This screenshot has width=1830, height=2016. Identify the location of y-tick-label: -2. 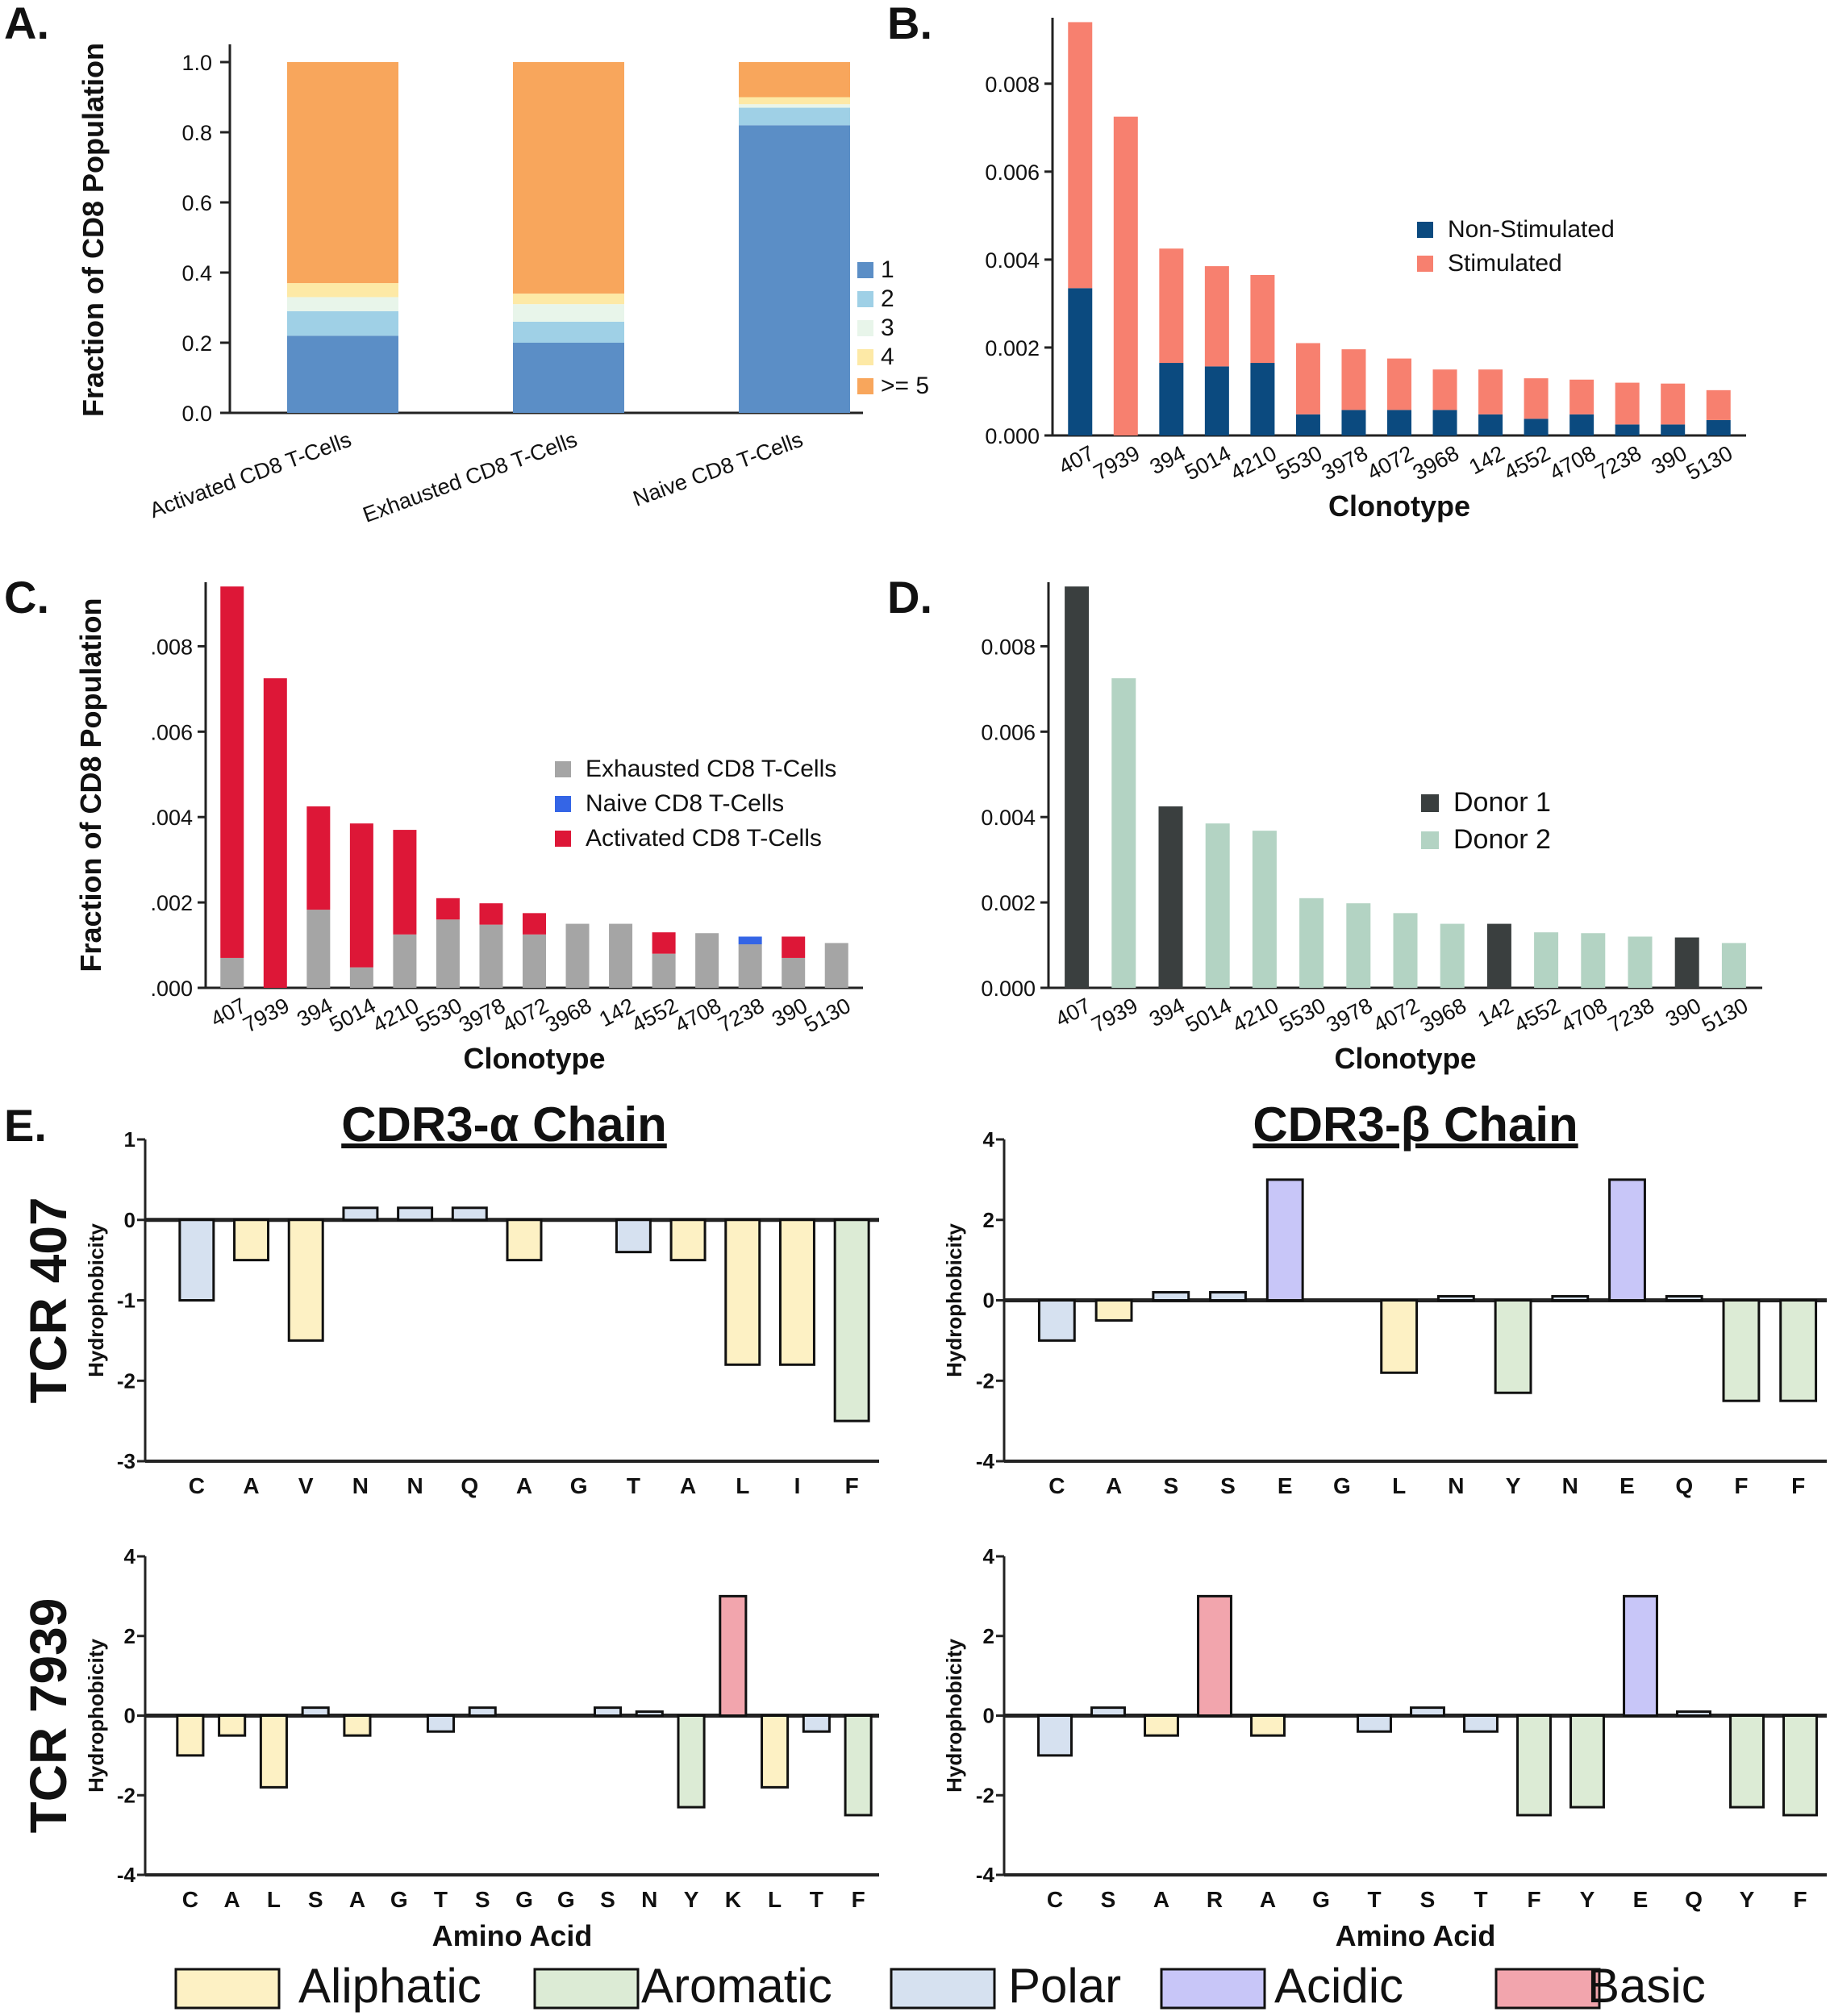
(126, 1795).